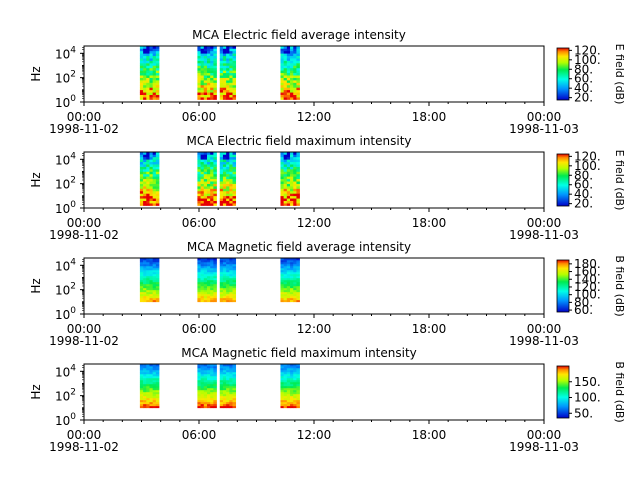 The image size is (640, 480). Describe the element at coordinates (84, 447) in the screenshot. I see `x-date-start: 1998-11-02` at that location.